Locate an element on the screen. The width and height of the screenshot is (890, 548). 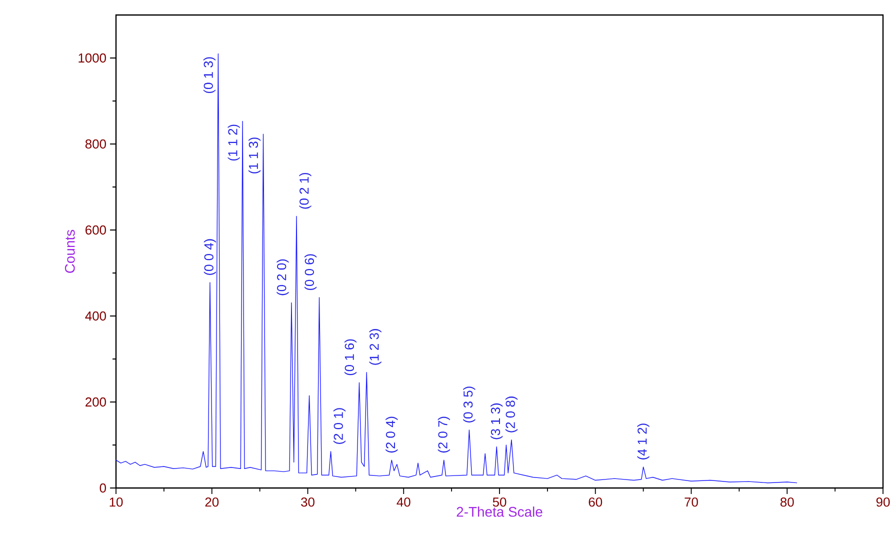
y-tick-label: 200 is located at coordinates (96, 402).